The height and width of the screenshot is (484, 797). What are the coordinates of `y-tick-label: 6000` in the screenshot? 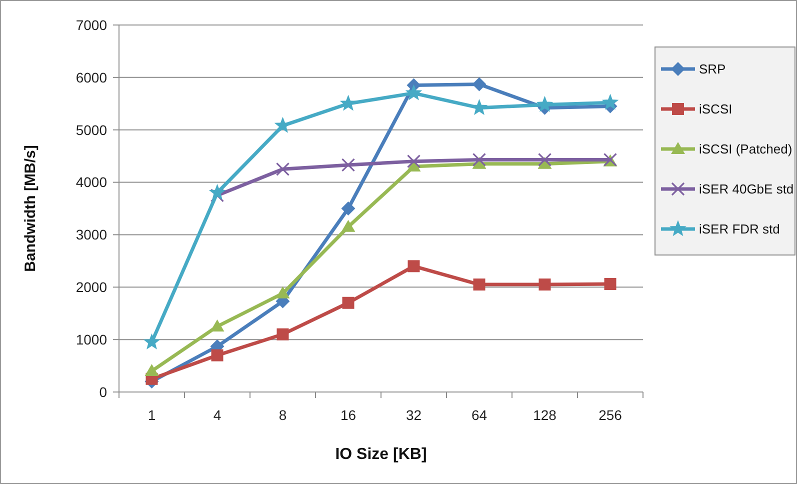 It's located at (92, 77).